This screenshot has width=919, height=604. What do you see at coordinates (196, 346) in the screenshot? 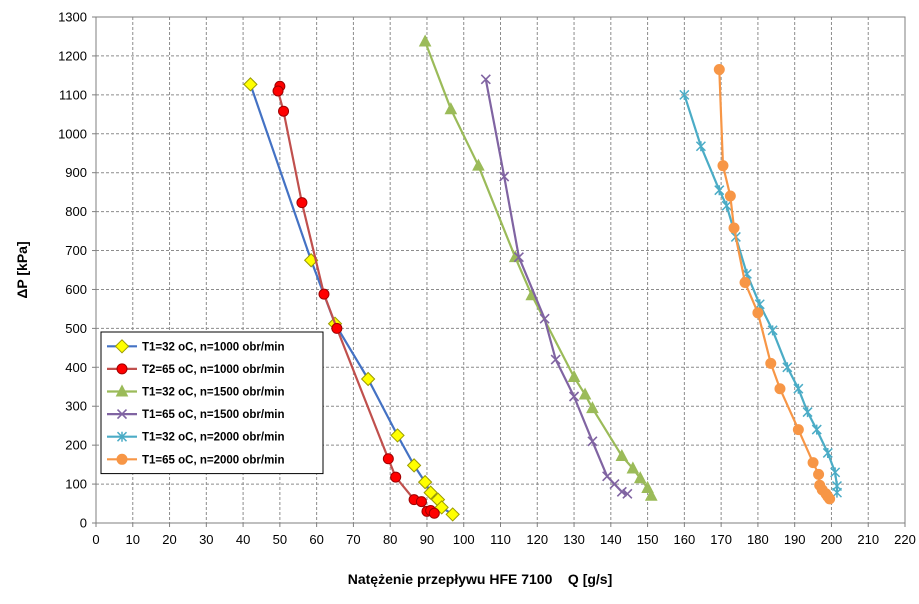
I see `legend-item: T1=32 oC, n=1000 obr/min` at bounding box center [196, 346].